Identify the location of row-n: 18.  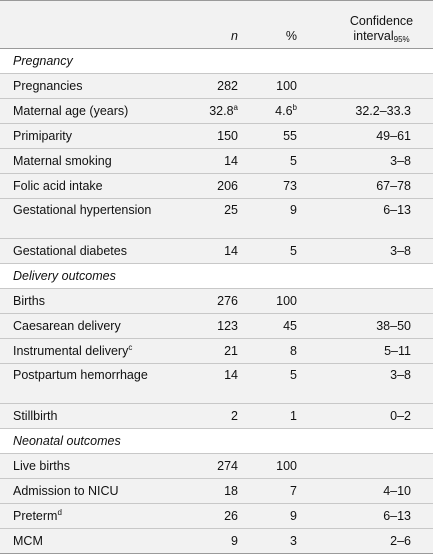
(222, 491).